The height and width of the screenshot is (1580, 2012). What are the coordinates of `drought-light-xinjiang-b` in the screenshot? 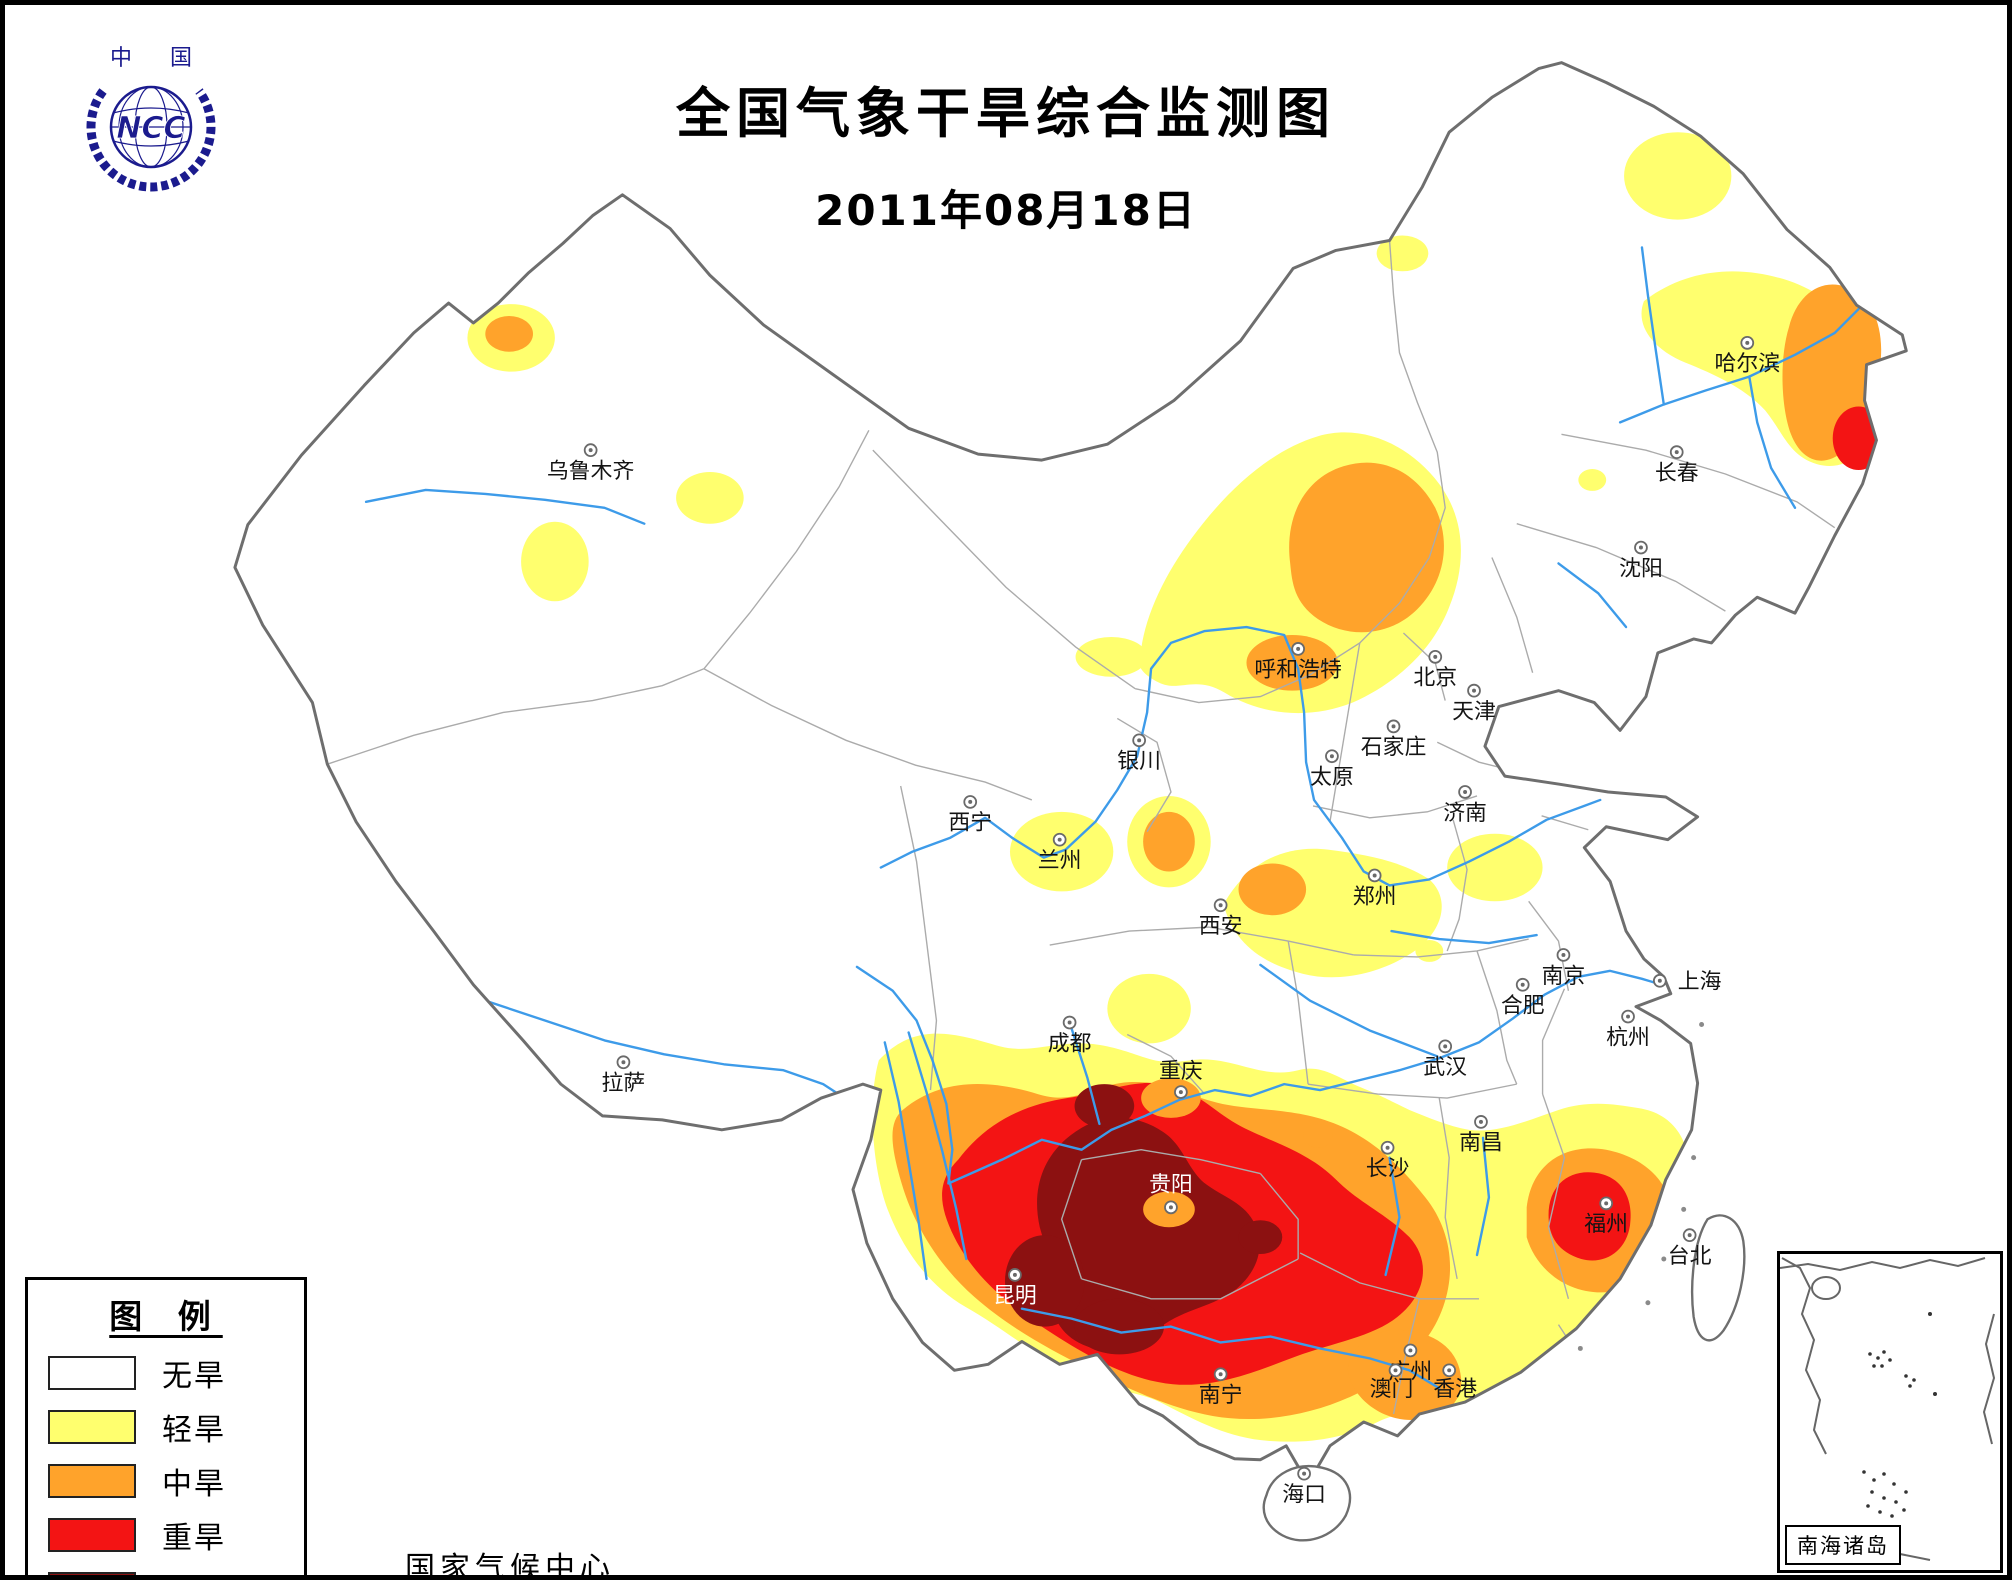 It's located at (710, 498).